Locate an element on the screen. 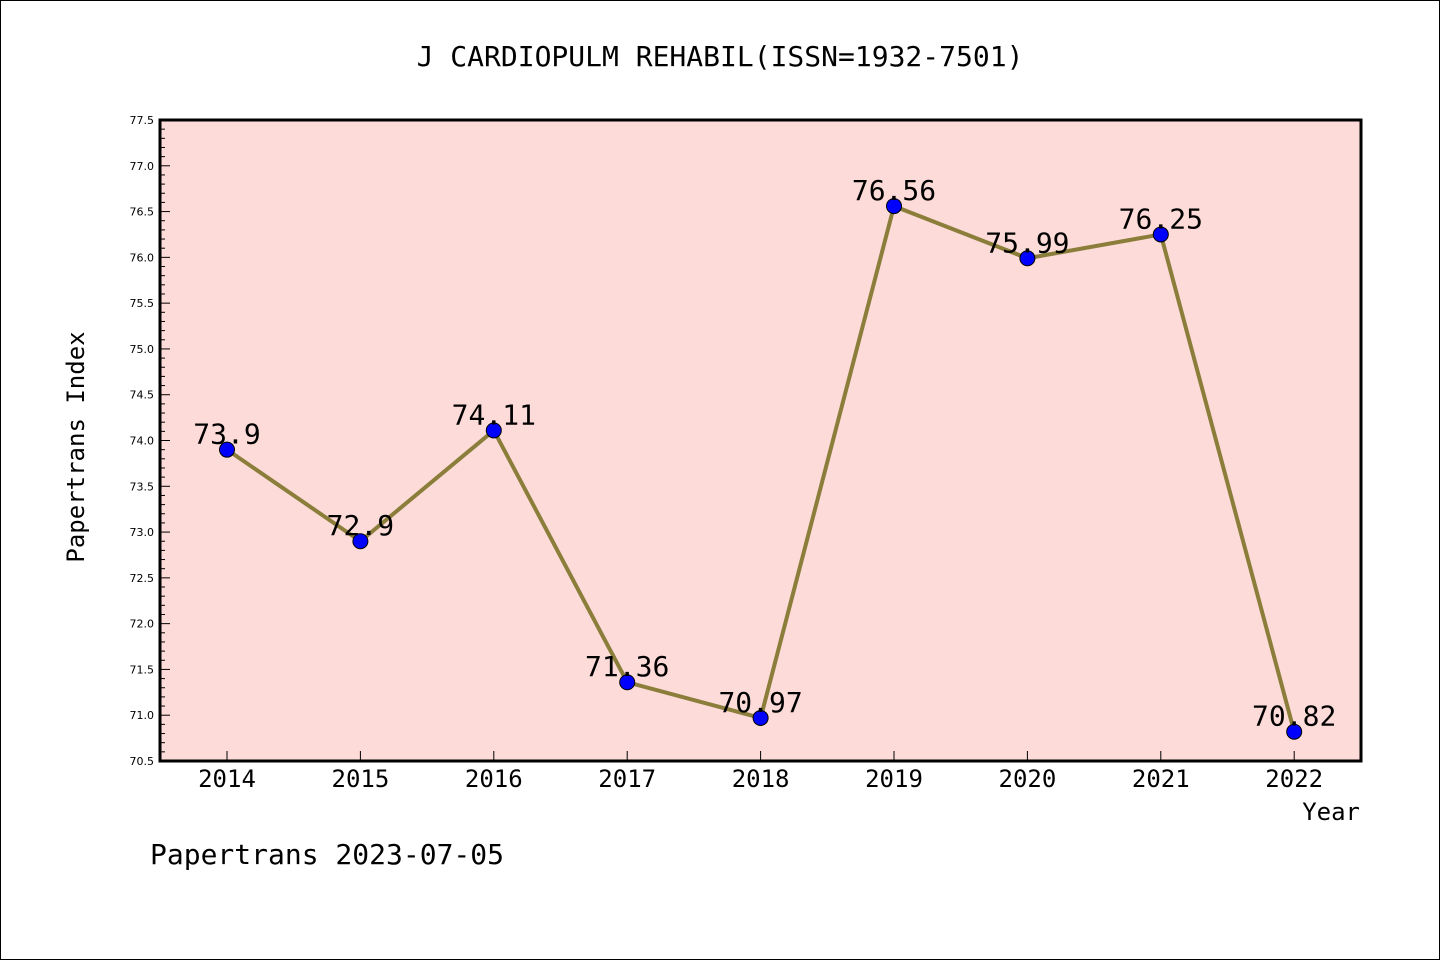 The width and height of the screenshot is (1440, 960). data-label: 72.9 is located at coordinates (360, 525).